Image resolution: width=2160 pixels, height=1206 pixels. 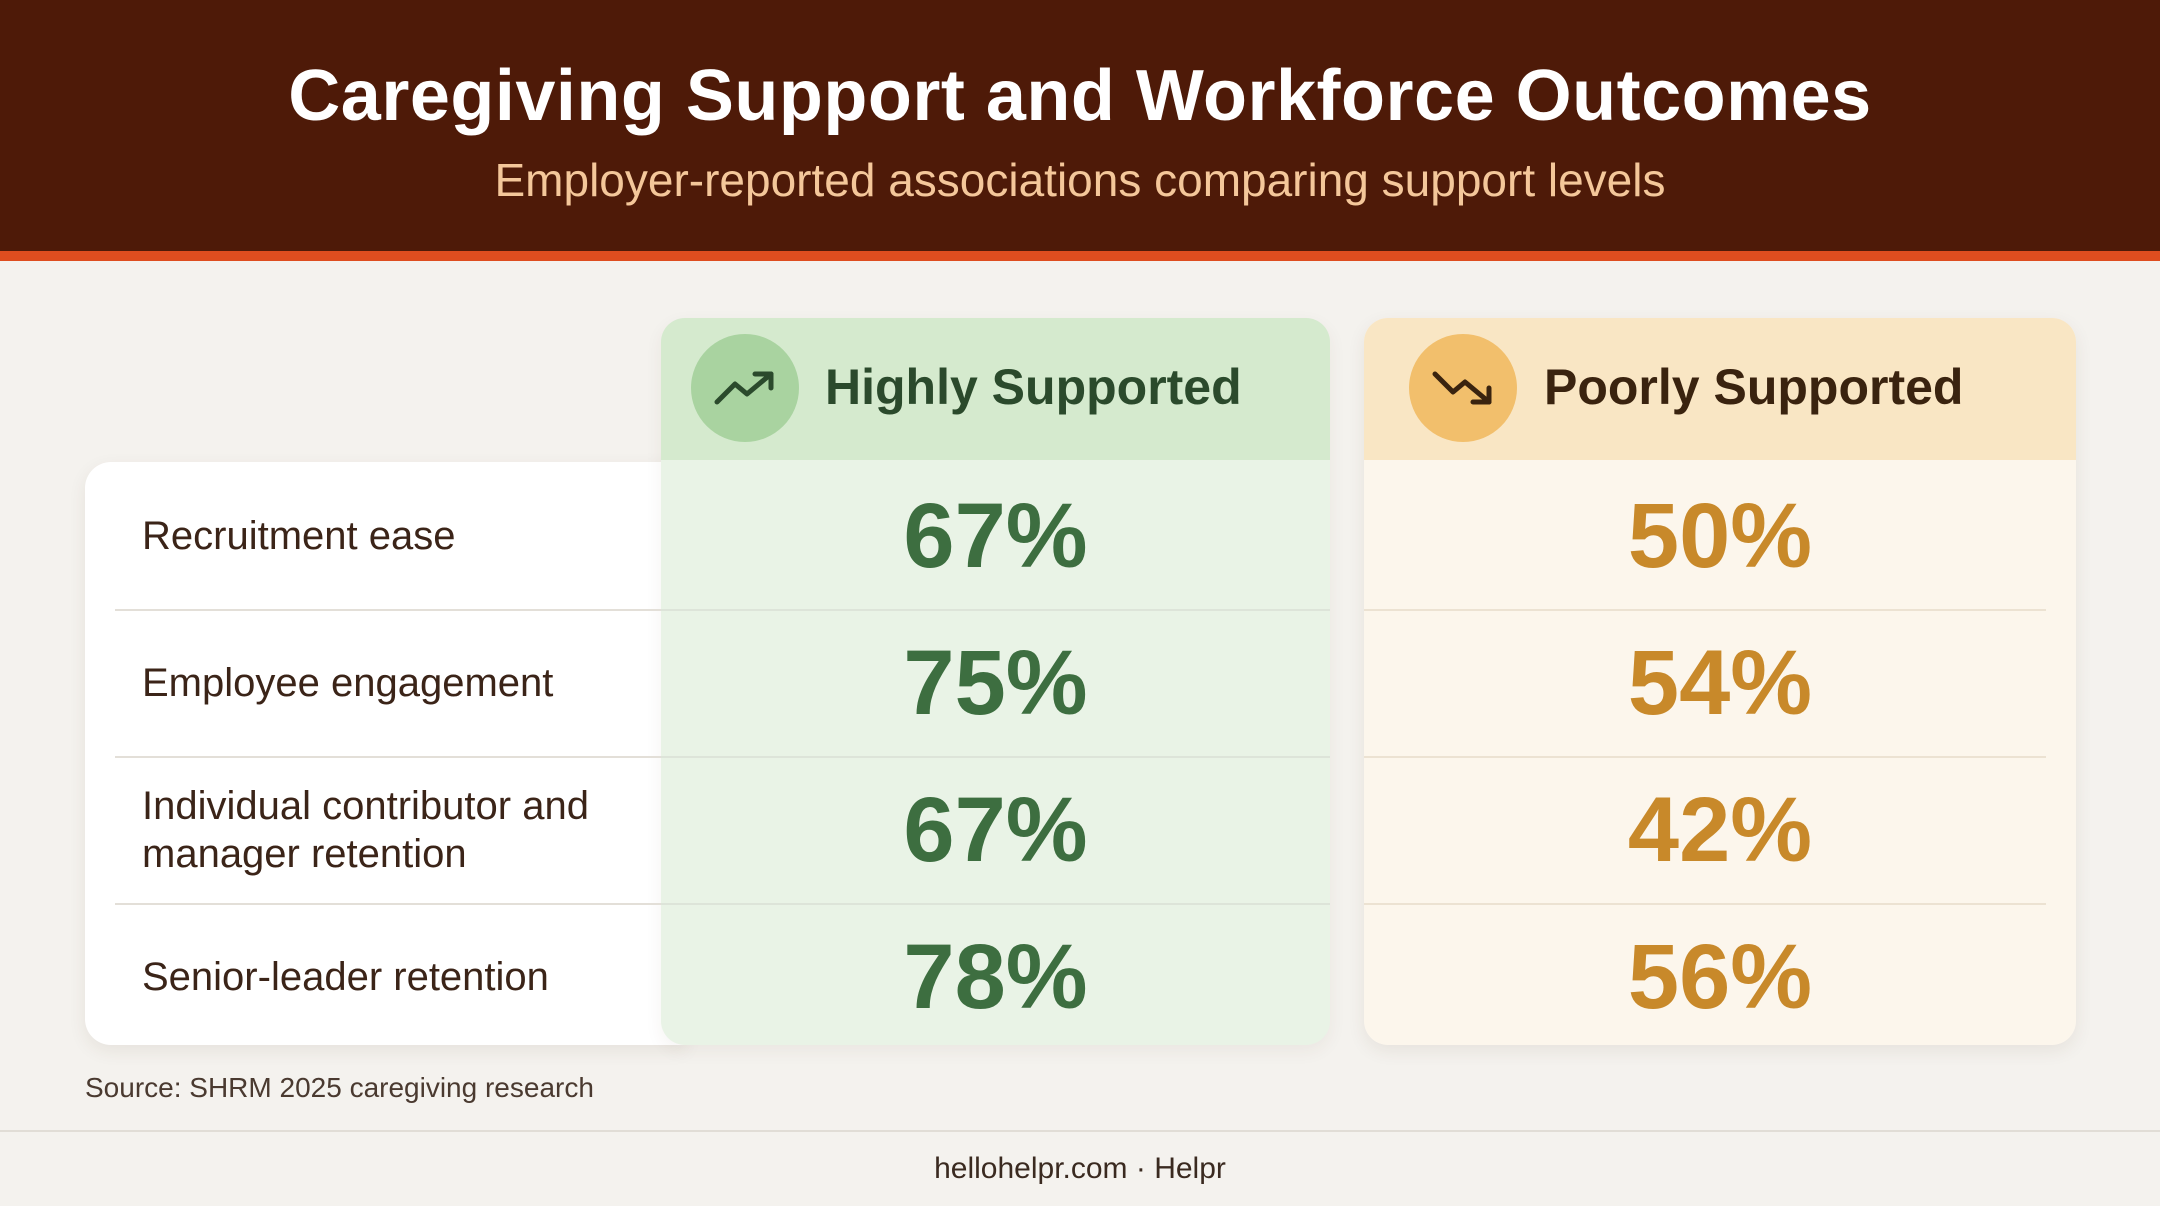 I want to click on highly-supported-title: Highly Supported, so click(x=1033, y=387).